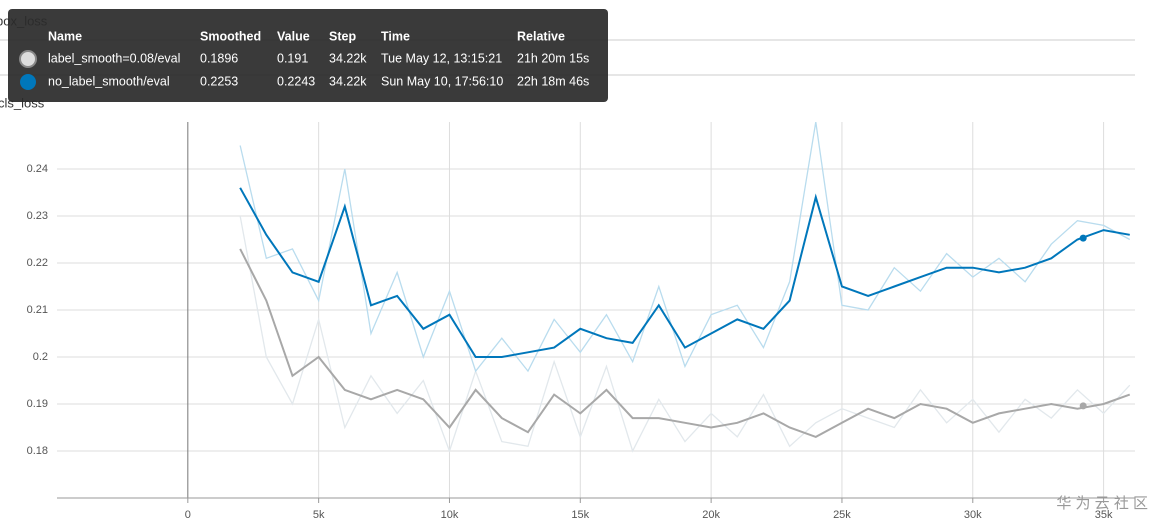 Image resolution: width=1160 pixels, height=529 pixels. What do you see at coordinates (553, 81) in the screenshot?
I see `relative: 22h 18m 46s` at bounding box center [553, 81].